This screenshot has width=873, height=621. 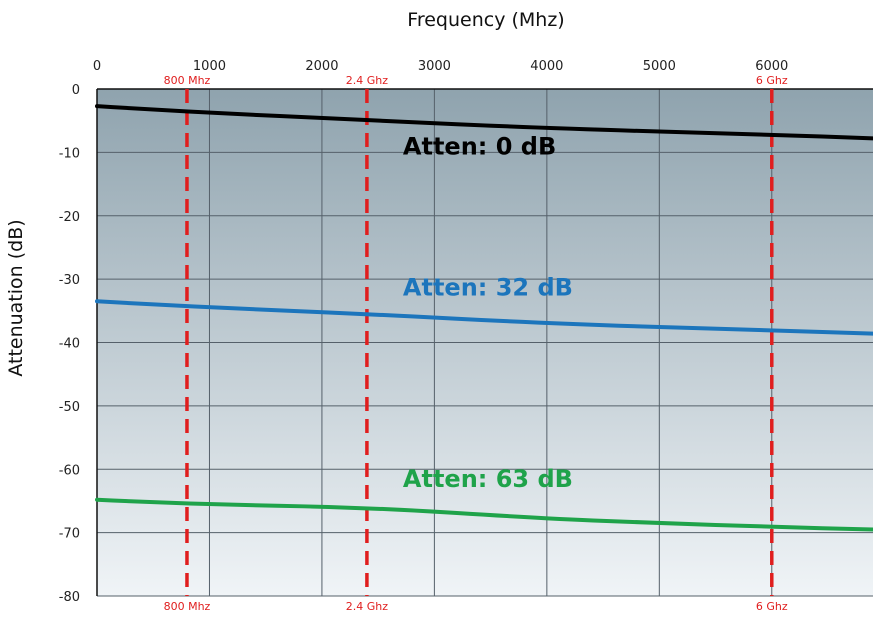 I want to click on y-tick-label: -20, so click(x=69, y=217).